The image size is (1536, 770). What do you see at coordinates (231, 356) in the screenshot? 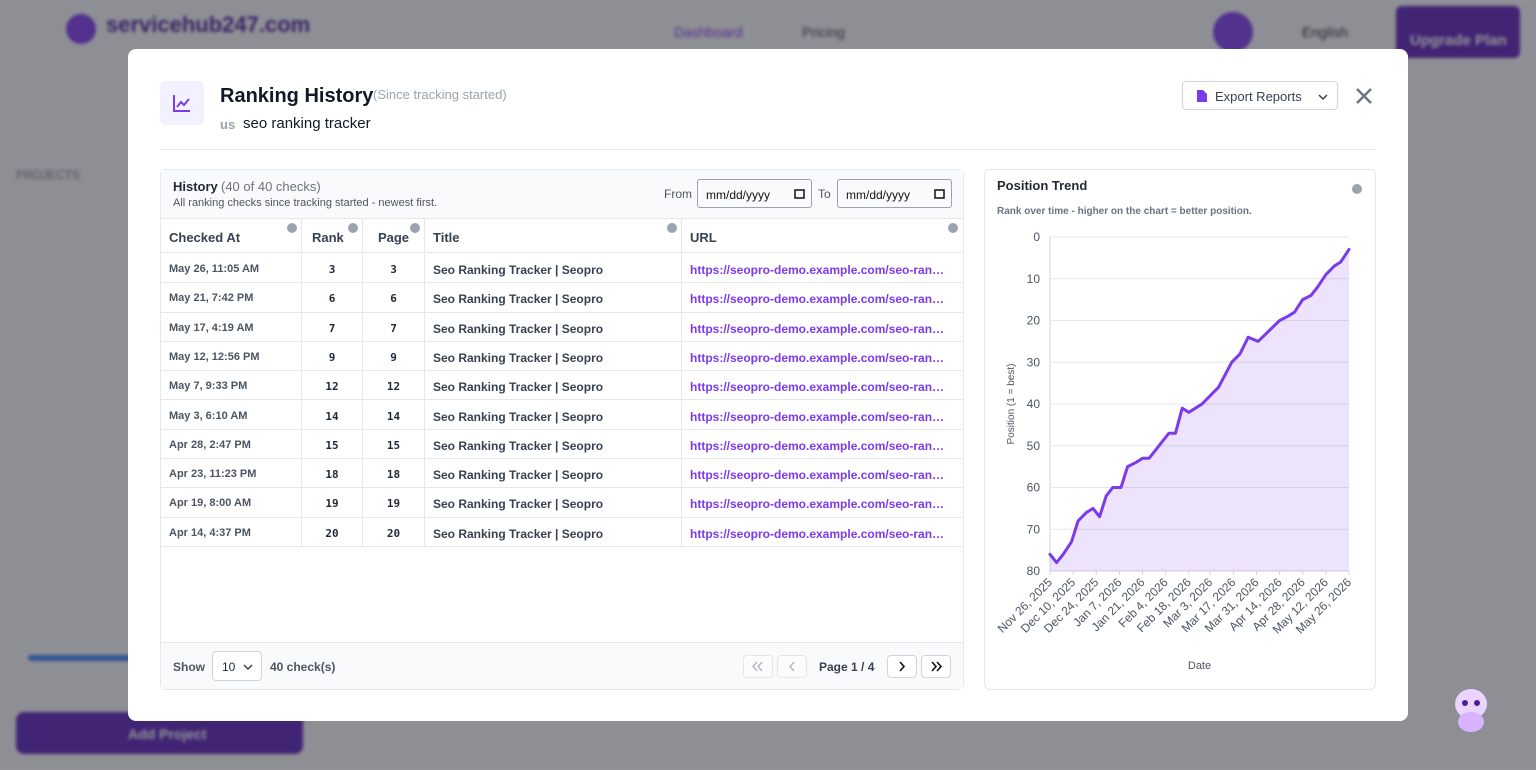
I see `checked-at: May 12, 12:56 PM` at bounding box center [231, 356].